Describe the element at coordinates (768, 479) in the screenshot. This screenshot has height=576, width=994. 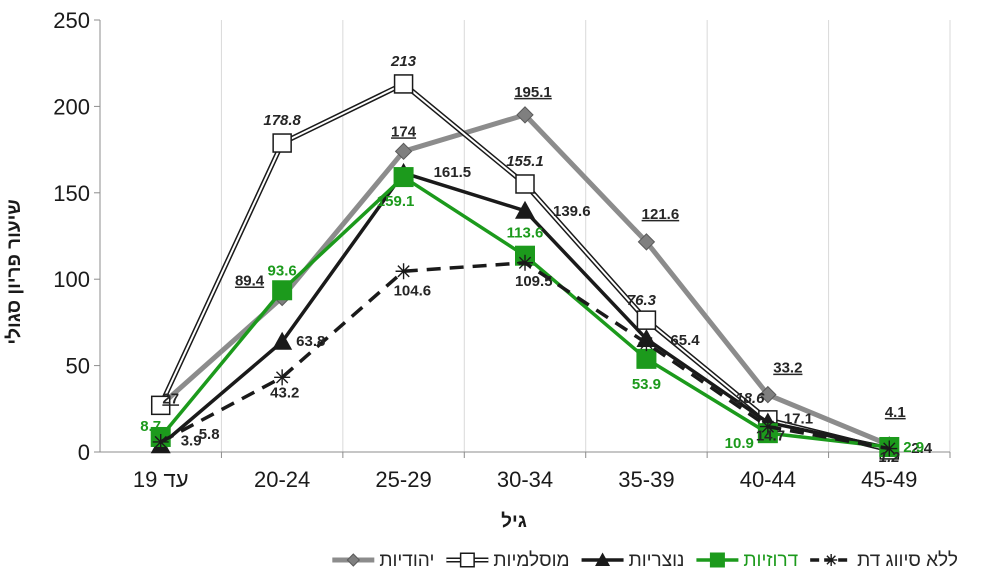
I see `x-tick-label-5: 40-44` at that location.